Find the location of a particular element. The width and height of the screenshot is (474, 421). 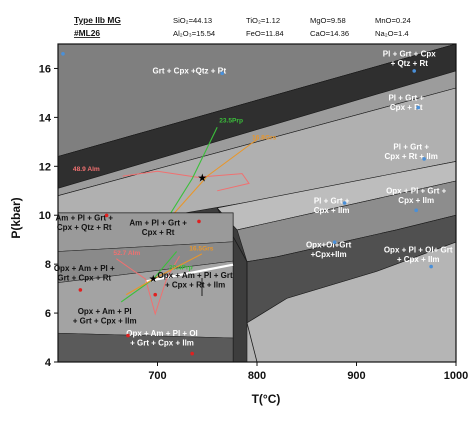

inset-plot: 52.7 Alm 20.4Prp 16.5Grs ★ is located at coordinates (145, 287).